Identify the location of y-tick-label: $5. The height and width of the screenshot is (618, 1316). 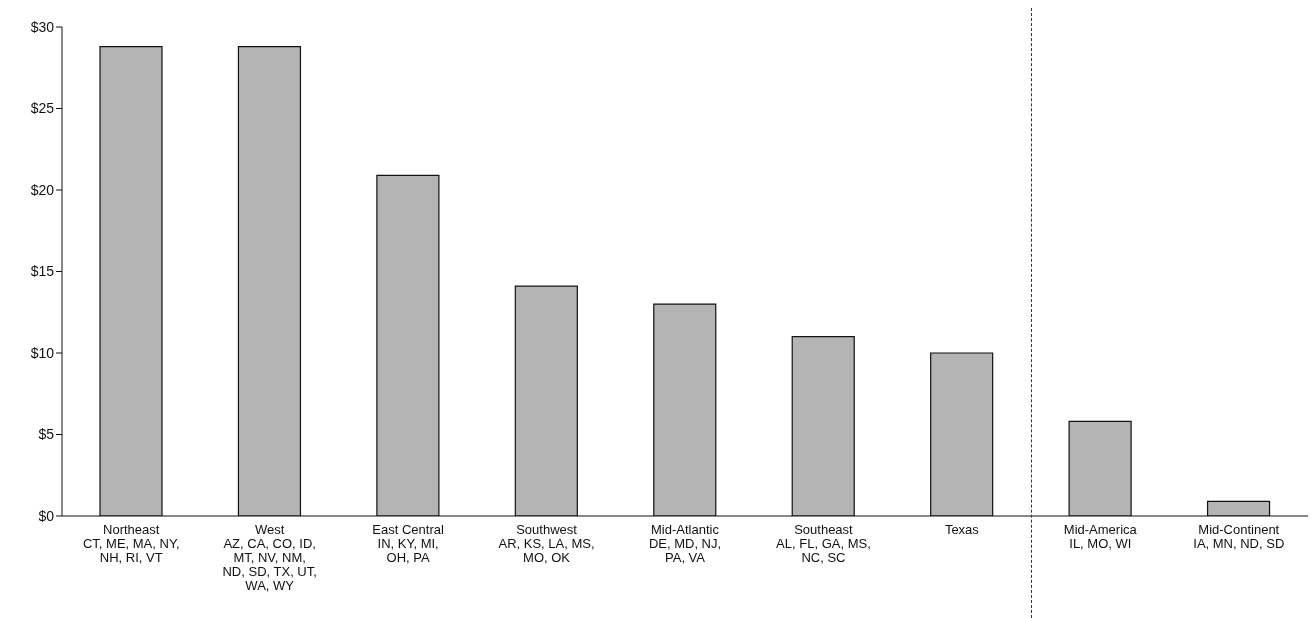
(46, 434).